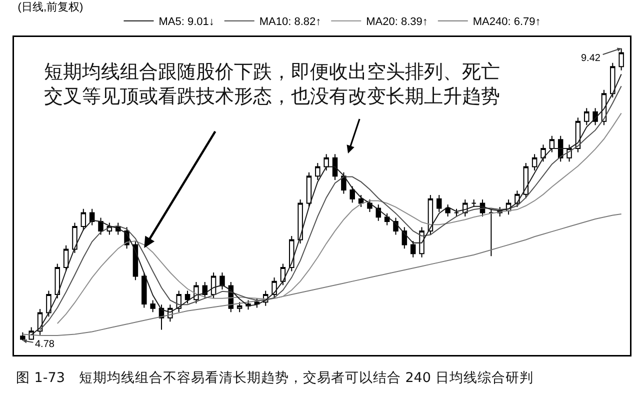 The width and height of the screenshot is (636, 397). I want to click on legend-label: MA240: 6.79↑, so click(506, 22).